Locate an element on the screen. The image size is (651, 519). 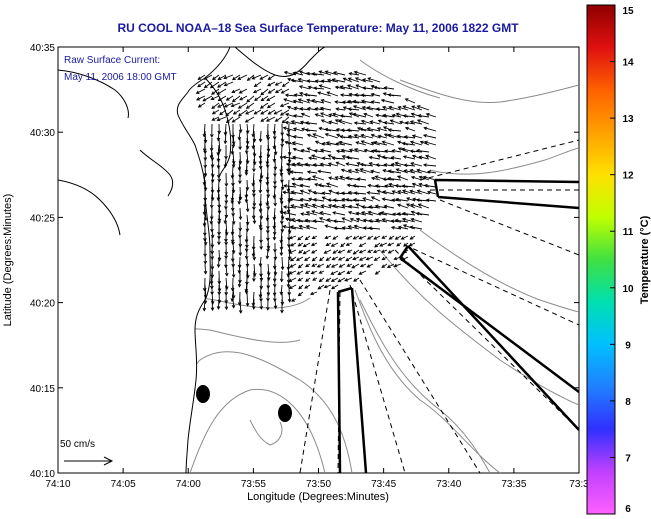
staten-island is located at coordinates (93, 94).